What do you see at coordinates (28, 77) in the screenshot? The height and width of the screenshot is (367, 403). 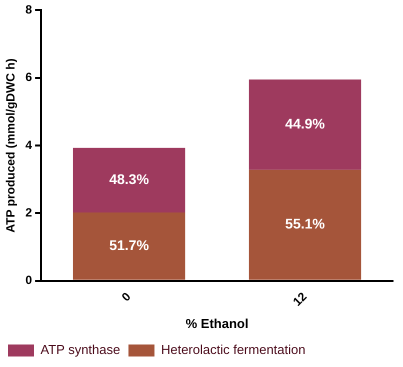 I see `y-tick-label: 6` at bounding box center [28, 77].